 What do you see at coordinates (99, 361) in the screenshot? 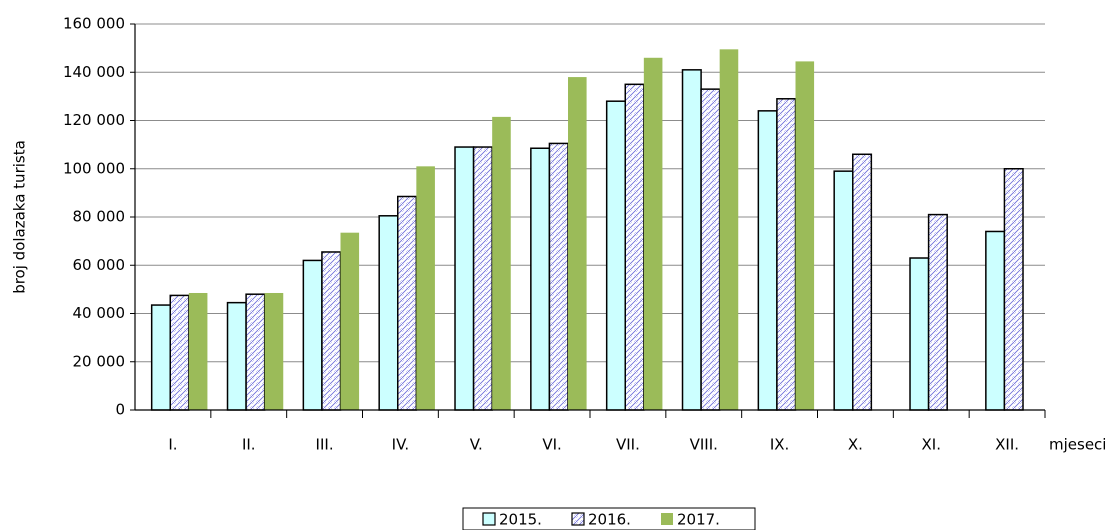
I see `y-tick-label: 20 000` at bounding box center [99, 361].